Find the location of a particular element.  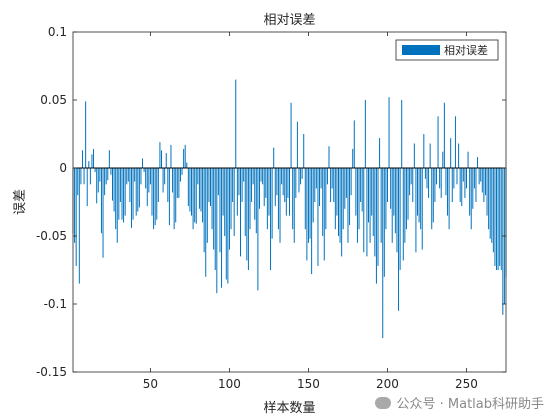

x-tick-label: 150 is located at coordinates (308, 384).